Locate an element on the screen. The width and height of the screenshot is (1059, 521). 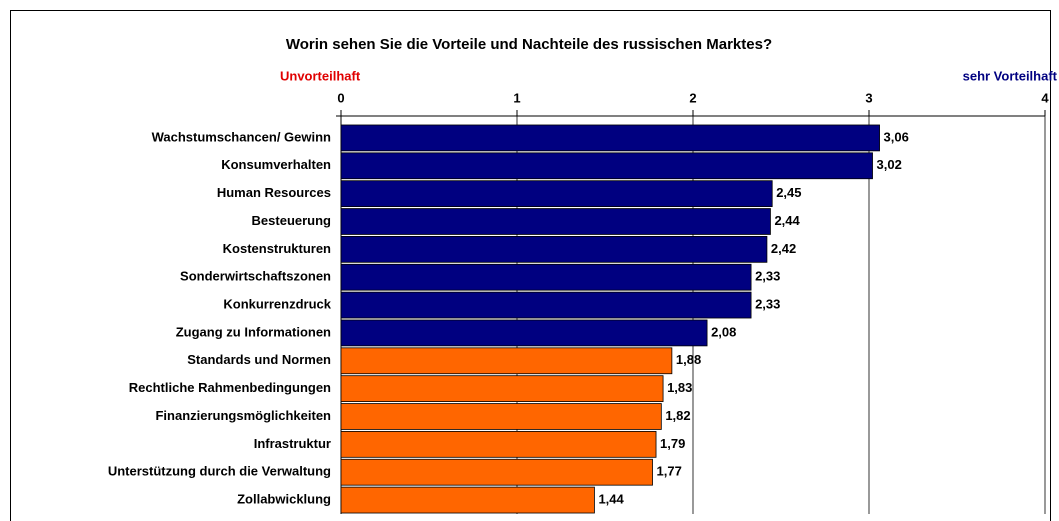
value-label: 1,83 is located at coordinates (679, 387).